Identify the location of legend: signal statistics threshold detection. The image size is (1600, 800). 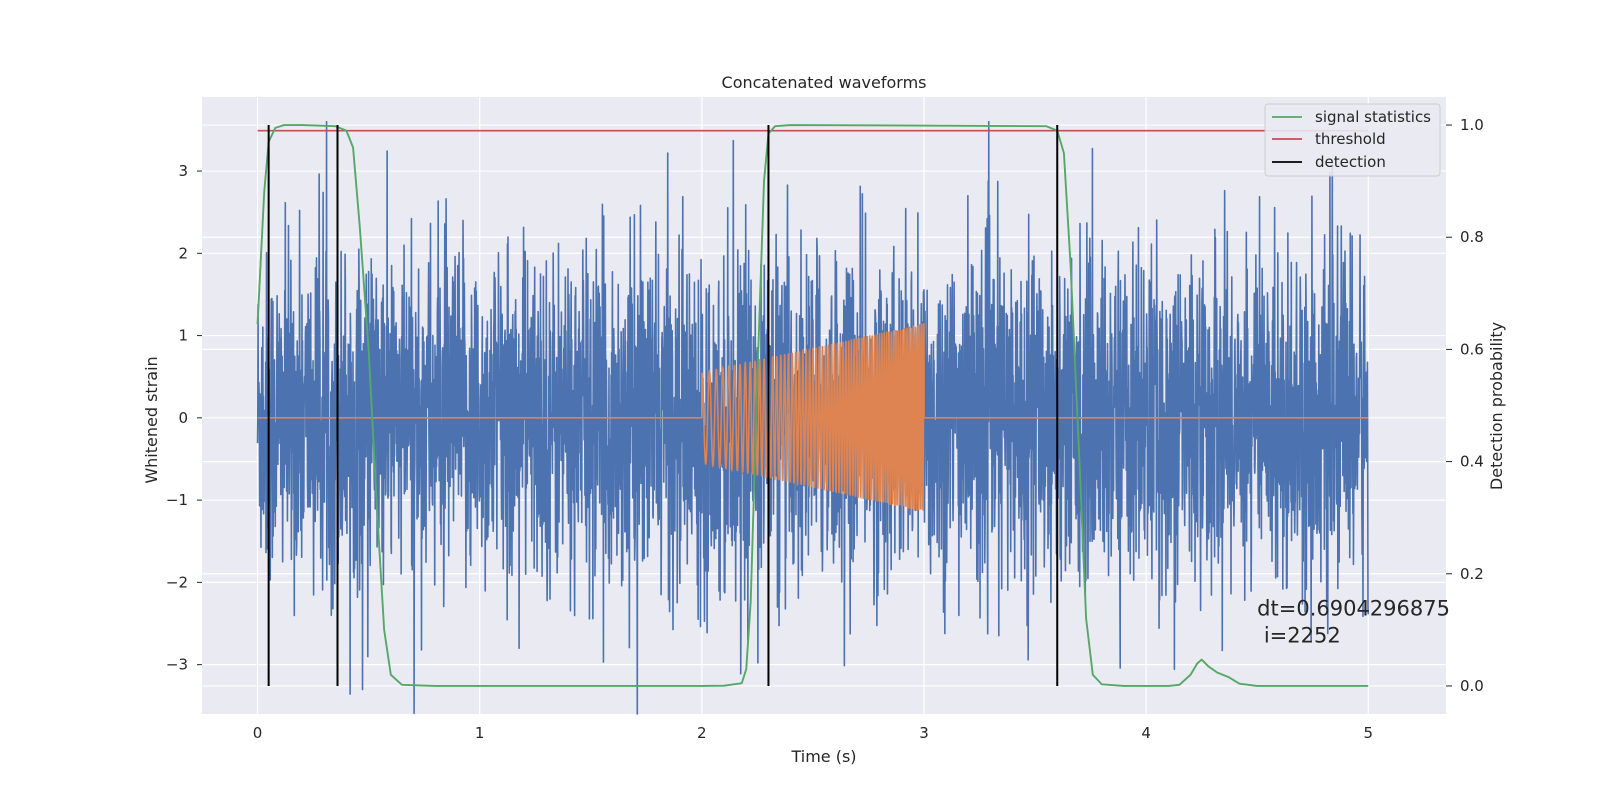
(1352, 140).